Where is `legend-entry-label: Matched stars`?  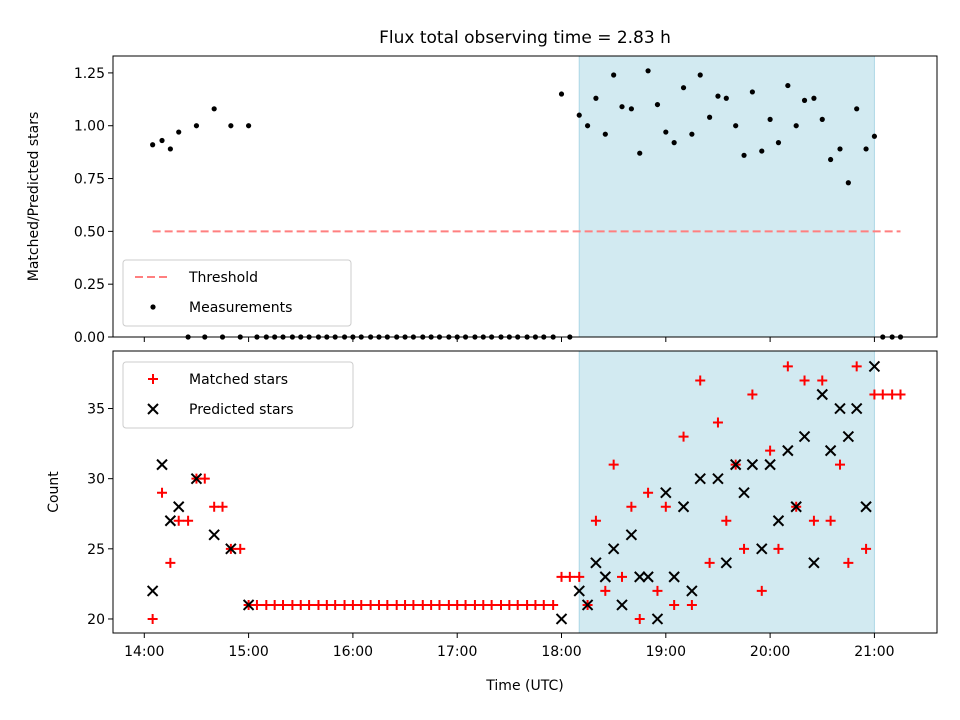
legend-entry-label: Matched stars is located at coordinates (238, 380).